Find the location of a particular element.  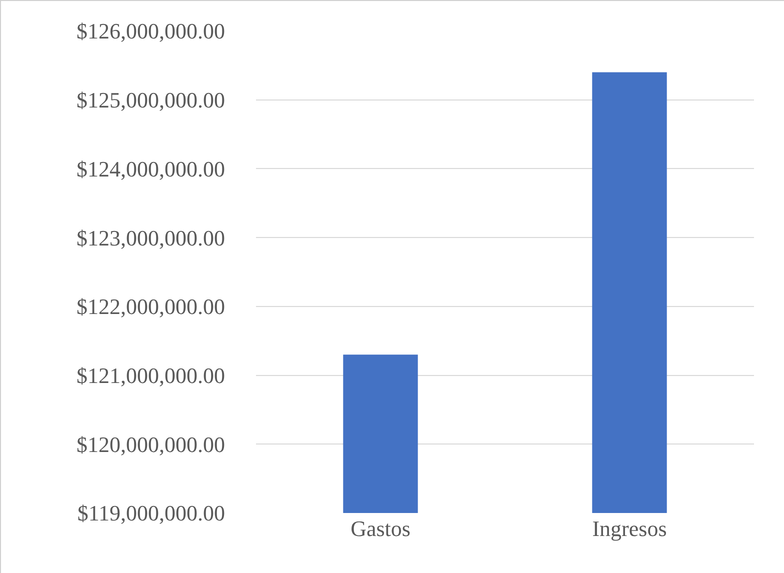

y-tick-label: $120,000,000.00 is located at coordinates (150, 444).